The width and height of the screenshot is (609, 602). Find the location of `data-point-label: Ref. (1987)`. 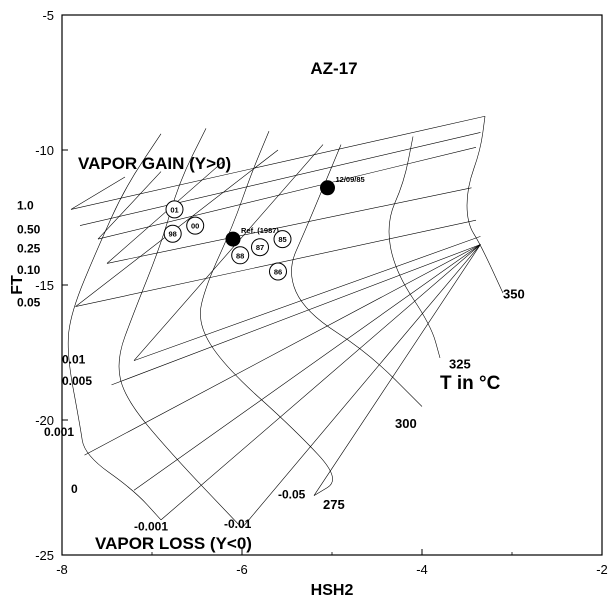

data-point-label: Ref. (1987) is located at coordinates (260, 230).